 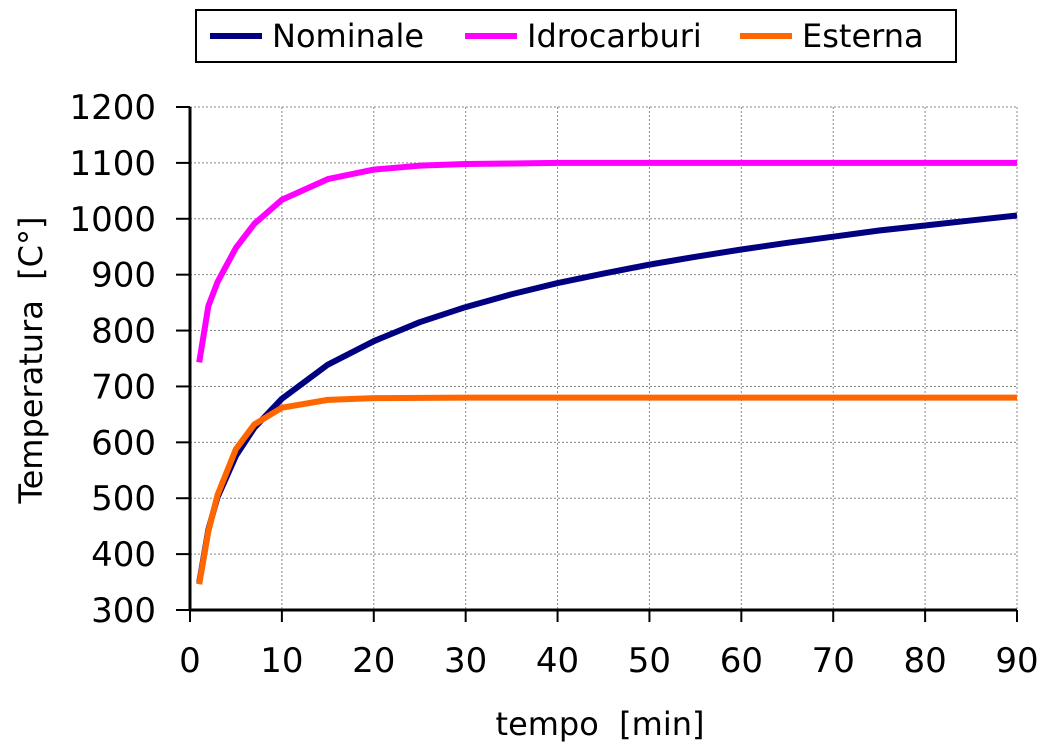 I want to click on x-tick-label: 20, so click(x=373, y=661).